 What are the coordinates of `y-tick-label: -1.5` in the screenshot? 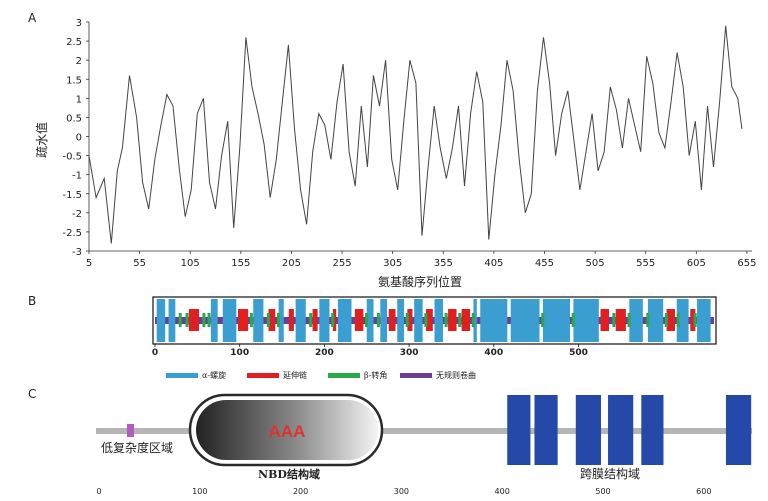 It's located at (72, 195).